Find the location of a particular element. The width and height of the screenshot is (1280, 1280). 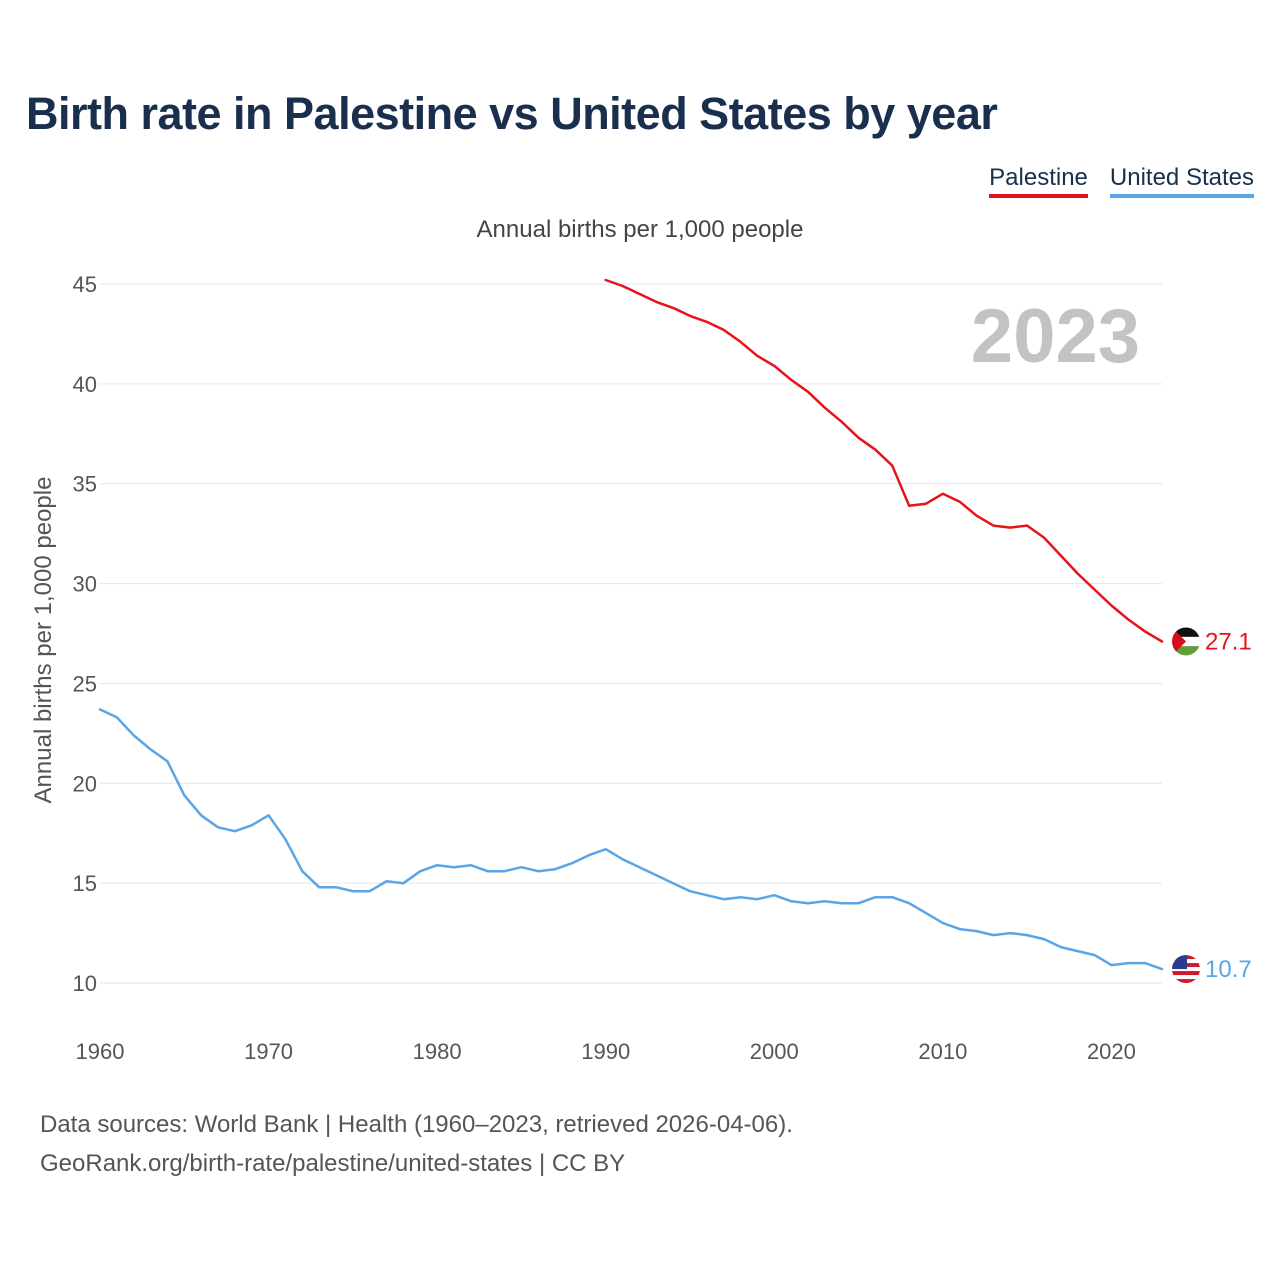

chart-subtitle: Annual births per 1,000 people is located at coordinates (640, 229).